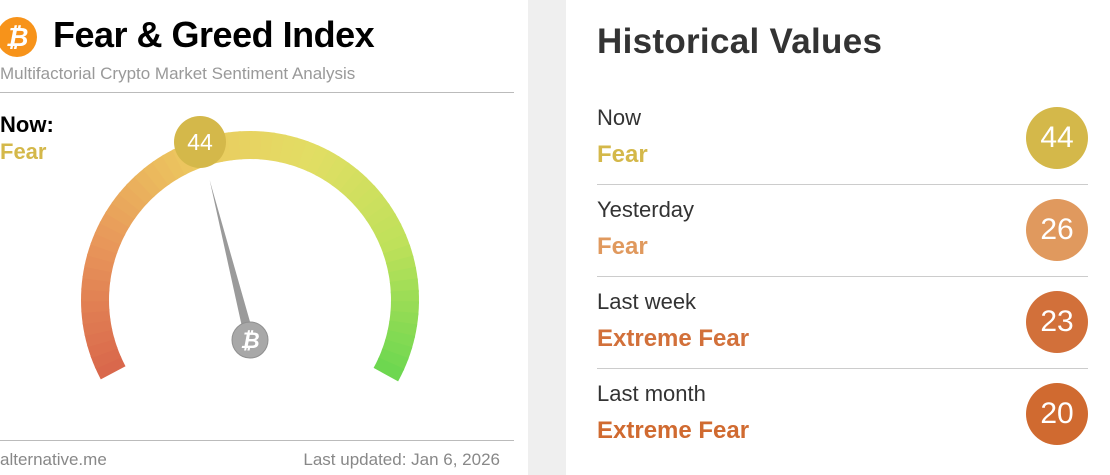 This screenshot has height=475, width=1110. I want to click on history-row-last-week: Last week Extreme Fear 23, so click(842, 323).